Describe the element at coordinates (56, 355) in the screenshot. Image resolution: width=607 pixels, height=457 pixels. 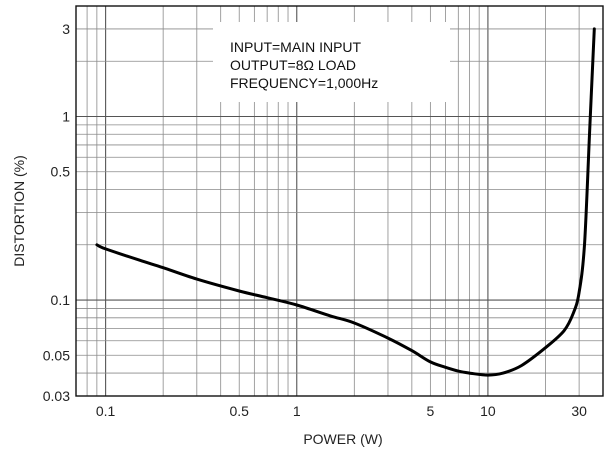
I see `y-tick-label: 0.05` at that location.